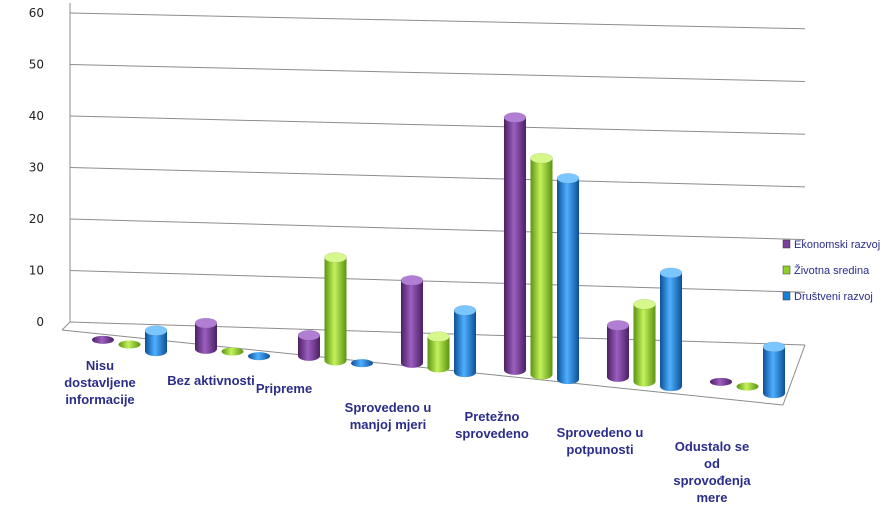 The image size is (887, 510). What do you see at coordinates (388, 416) in the screenshot?
I see `category-label: Sprovedeno u manjoj mjeri` at bounding box center [388, 416].